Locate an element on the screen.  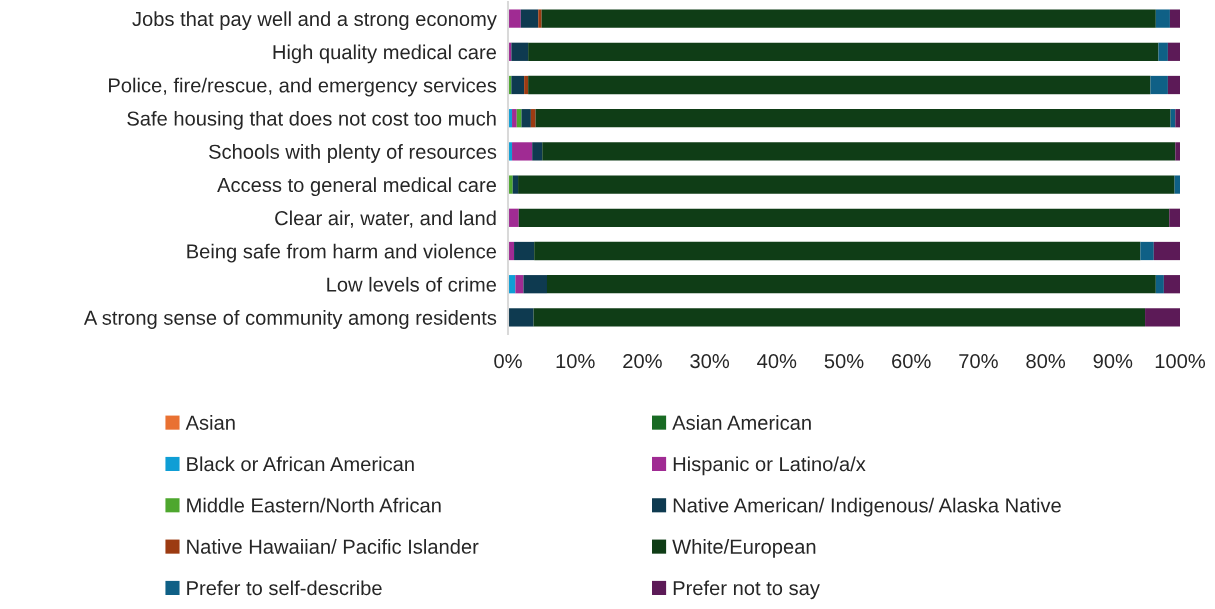
x-tick-label: 40% is located at coordinates (777, 361).